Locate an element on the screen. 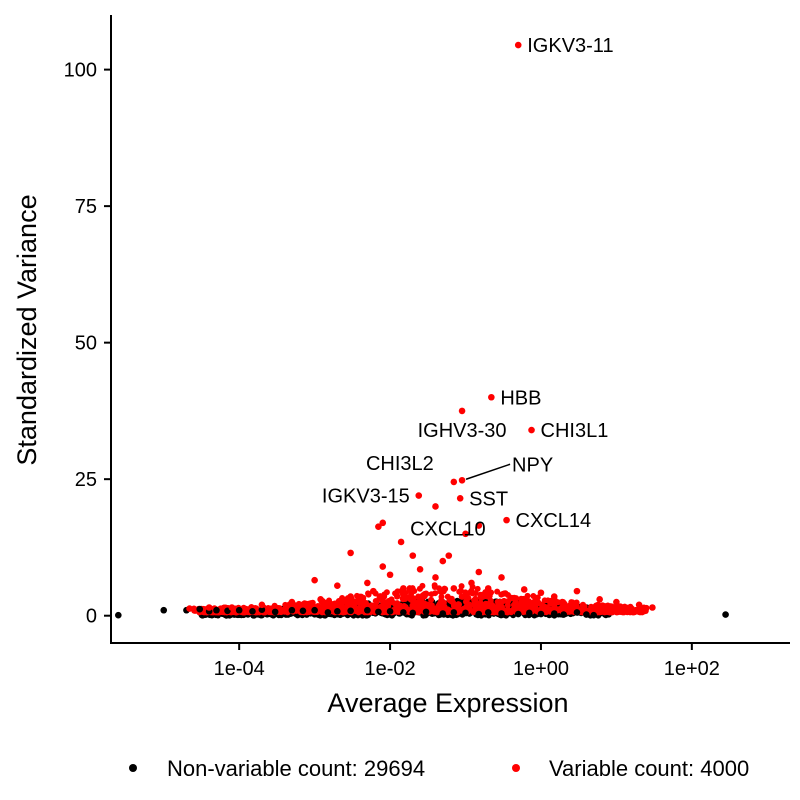 Image resolution: width=800 pixels, height=800 pixels. legend-label-variable: Variable count: 4000 is located at coordinates (649, 768).